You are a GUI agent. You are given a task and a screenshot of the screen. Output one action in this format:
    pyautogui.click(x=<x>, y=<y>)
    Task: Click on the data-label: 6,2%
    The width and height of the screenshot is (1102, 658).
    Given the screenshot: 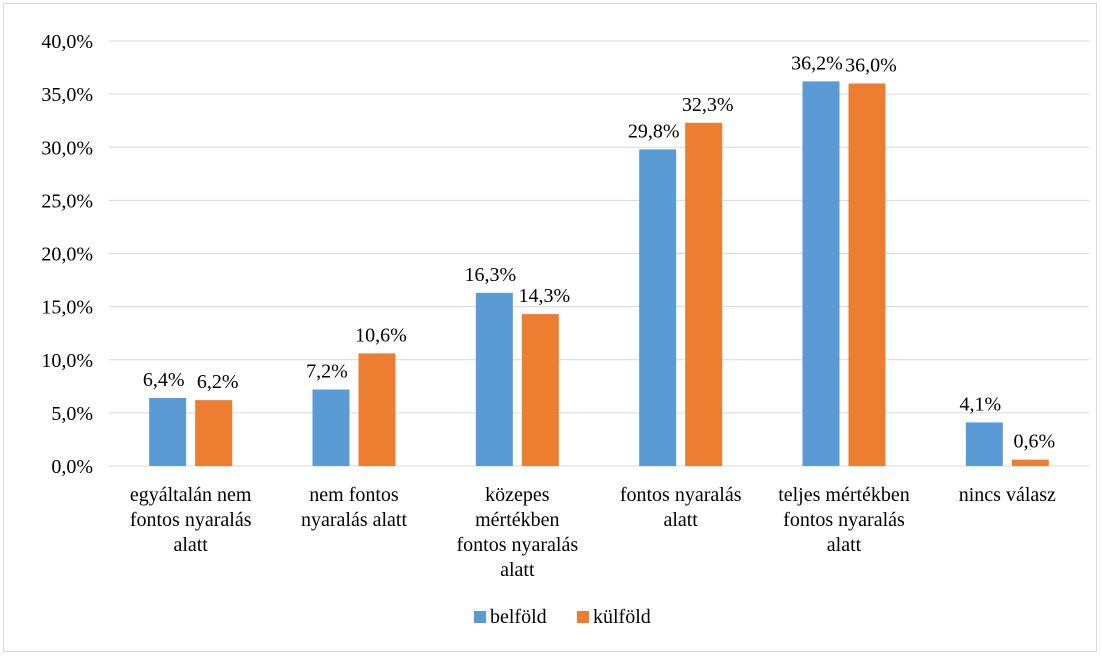 What is the action you would take?
    pyautogui.click(x=218, y=382)
    